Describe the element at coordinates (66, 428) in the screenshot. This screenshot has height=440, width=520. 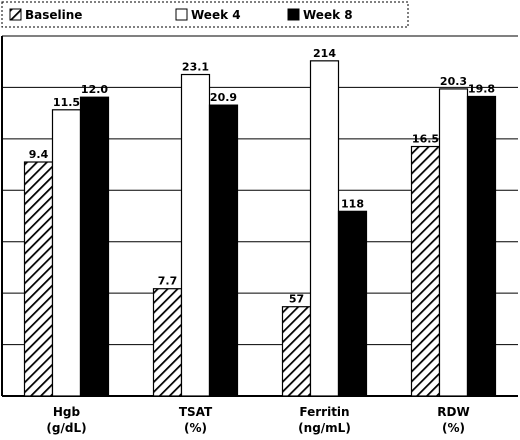
I see `category-label: (g/dL)` at that location.